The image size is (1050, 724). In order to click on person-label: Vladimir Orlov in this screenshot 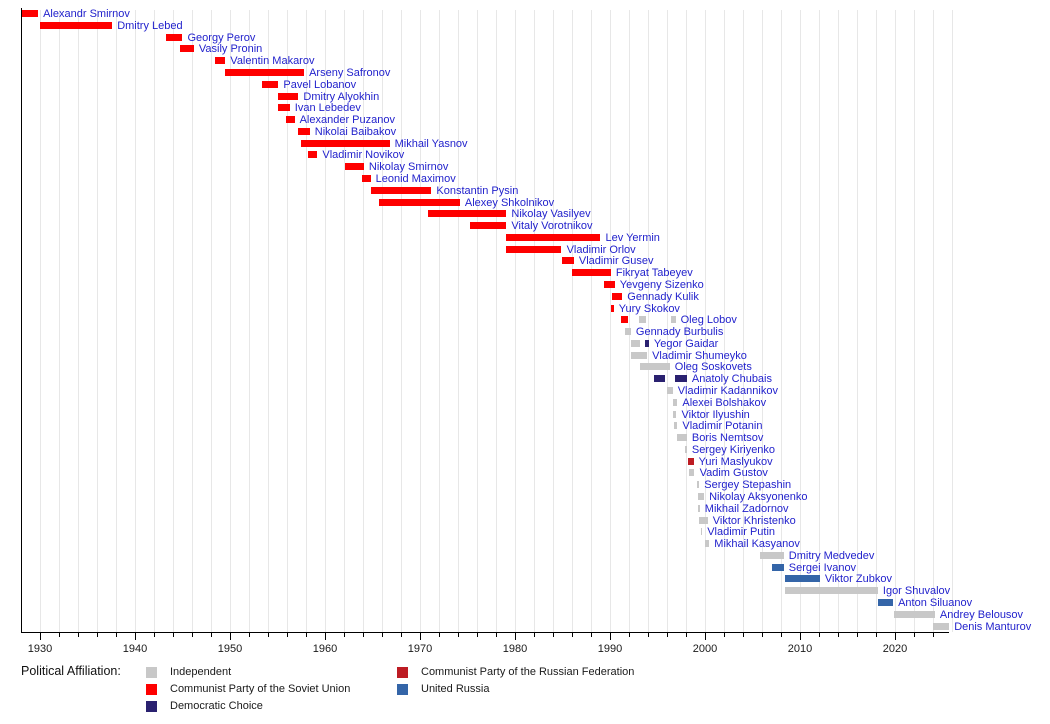, I will do `click(601, 249)`.